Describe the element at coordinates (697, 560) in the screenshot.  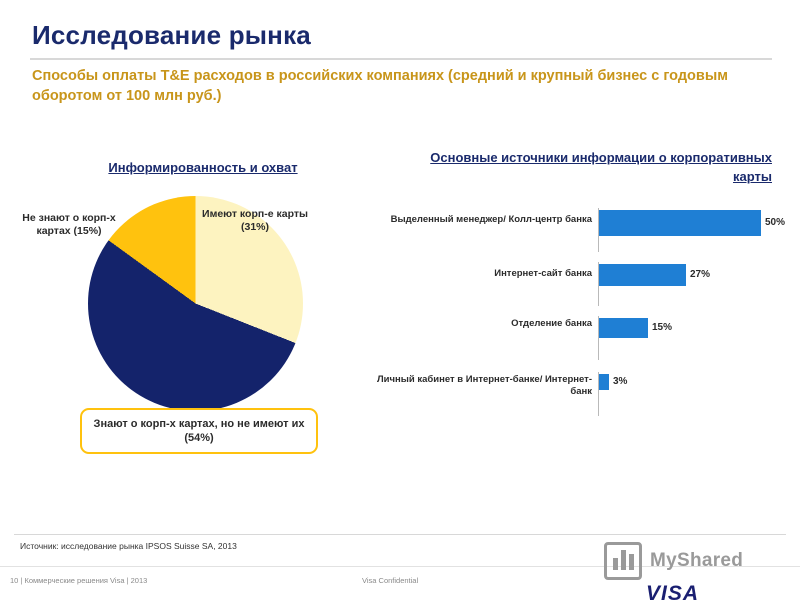
I see `myshared-label: MyShared` at that location.